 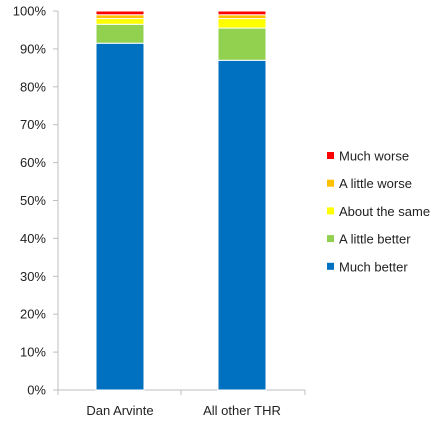 I want to click on y-tick-label: 30%, so click(x=33, y=276).